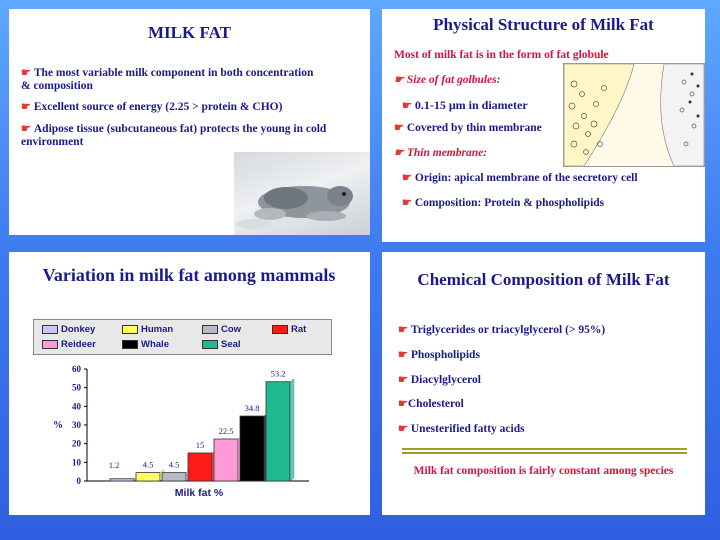 Image resolution: width=720 pixels, height=540 pixels. I want to click on y-tick-label: 20, so click(77, 444).